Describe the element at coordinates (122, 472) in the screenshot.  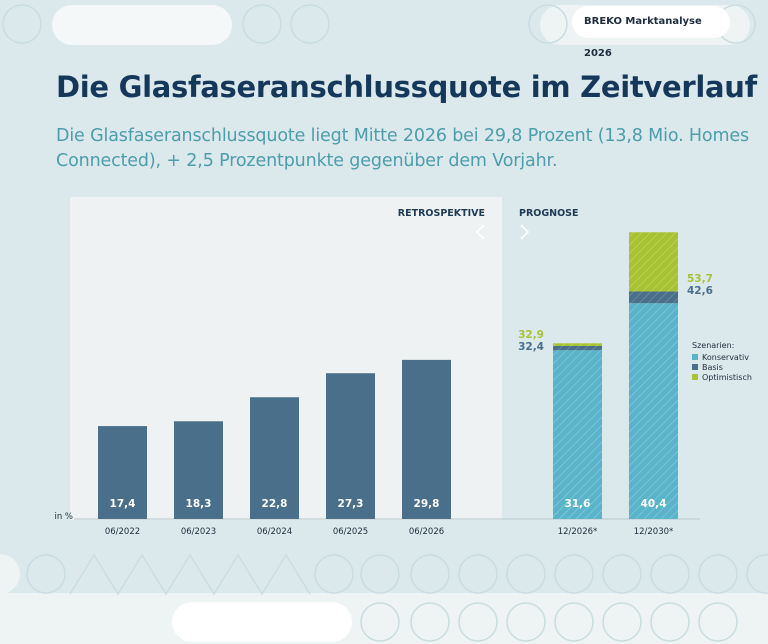
I see `bar-06-2022` at that location.